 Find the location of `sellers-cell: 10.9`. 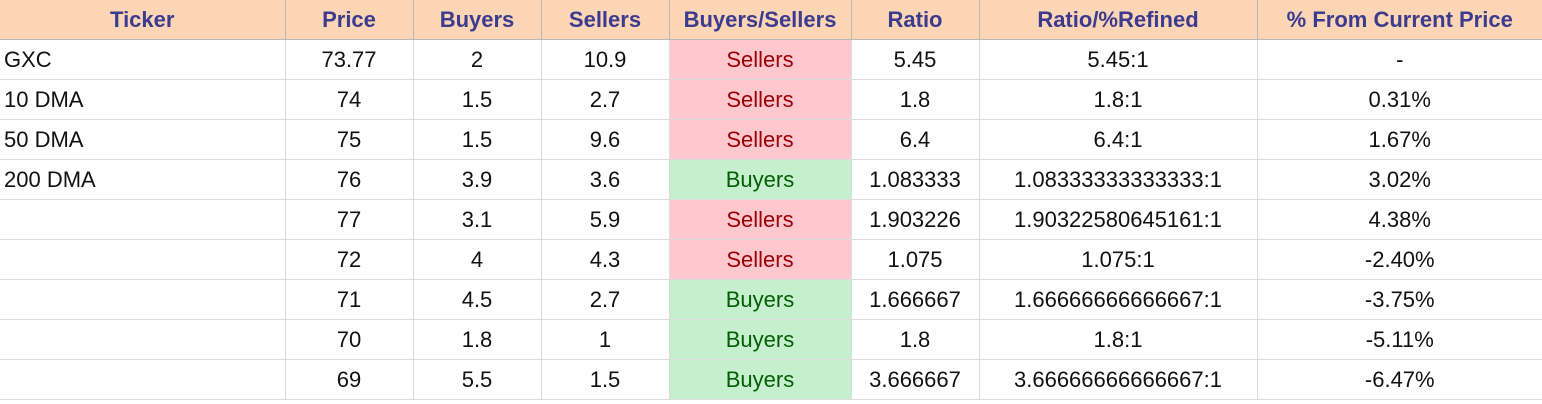

sellers-cell: 10.9 is located at coordinates (604, 59).